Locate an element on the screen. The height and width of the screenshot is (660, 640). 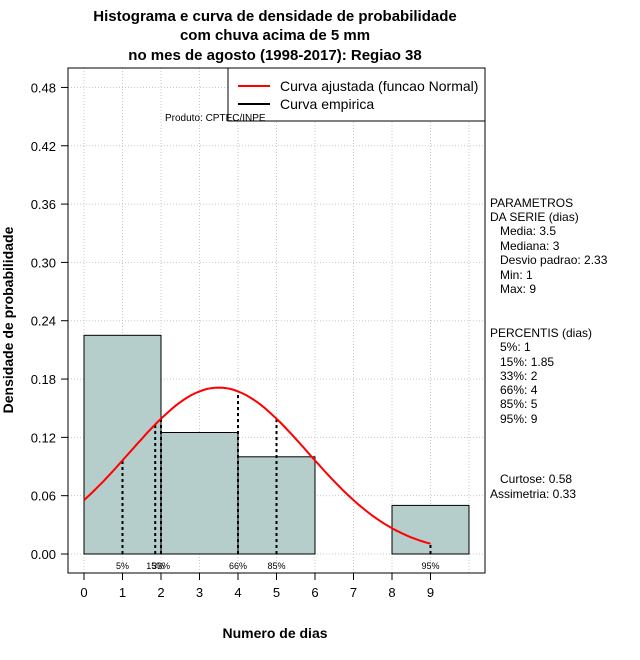
x-tick-label: 4 is located at coordinates (237, 592).